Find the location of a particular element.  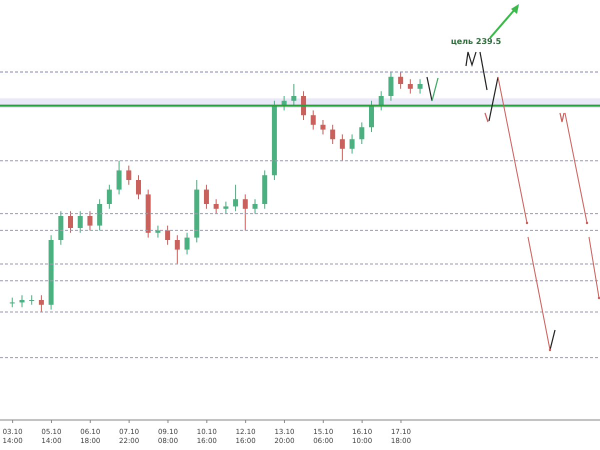

text: цель 239.5 is located at coordinates (476, 41).